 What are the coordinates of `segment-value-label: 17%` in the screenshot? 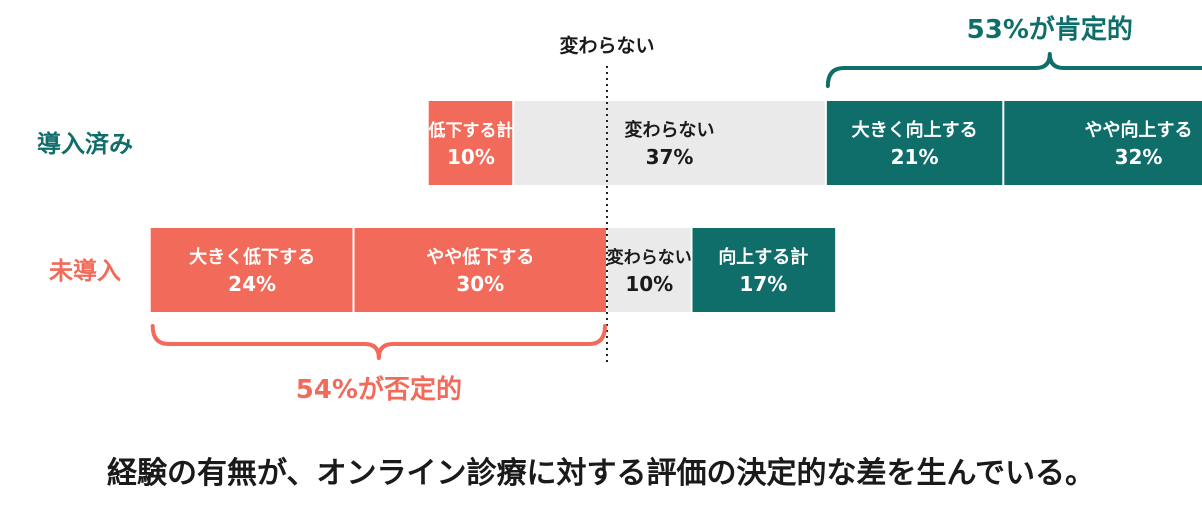 It's located at (763, 284).